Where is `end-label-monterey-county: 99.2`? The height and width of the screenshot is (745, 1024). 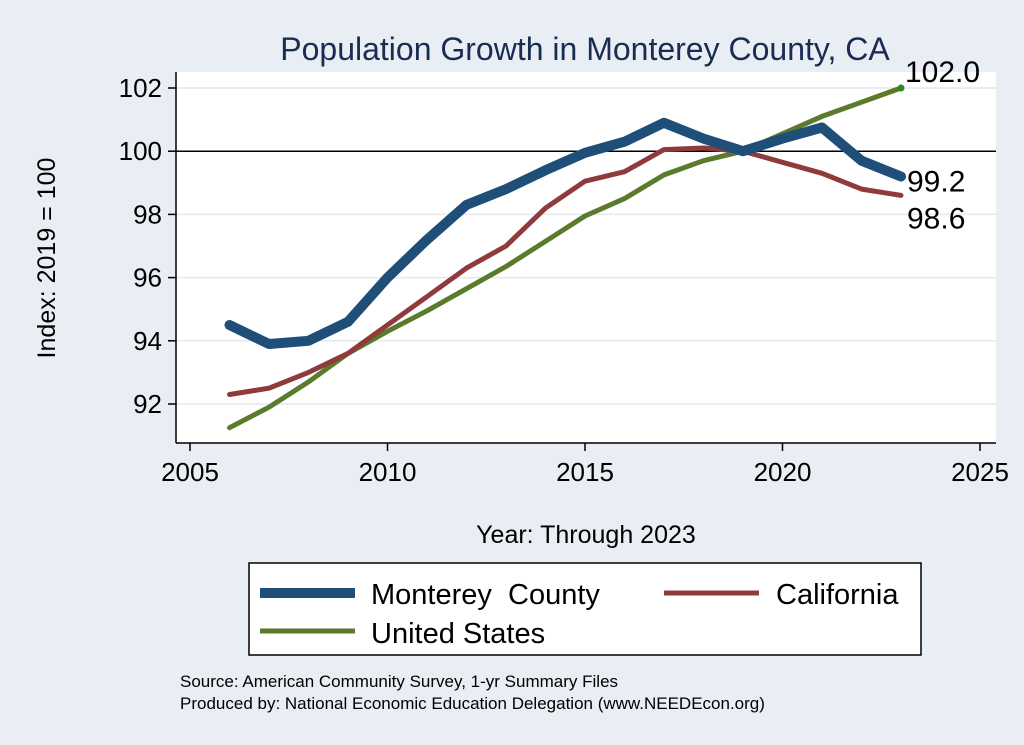 end-label-monterey-county: 99.2 is located at coordinates (936, 181).